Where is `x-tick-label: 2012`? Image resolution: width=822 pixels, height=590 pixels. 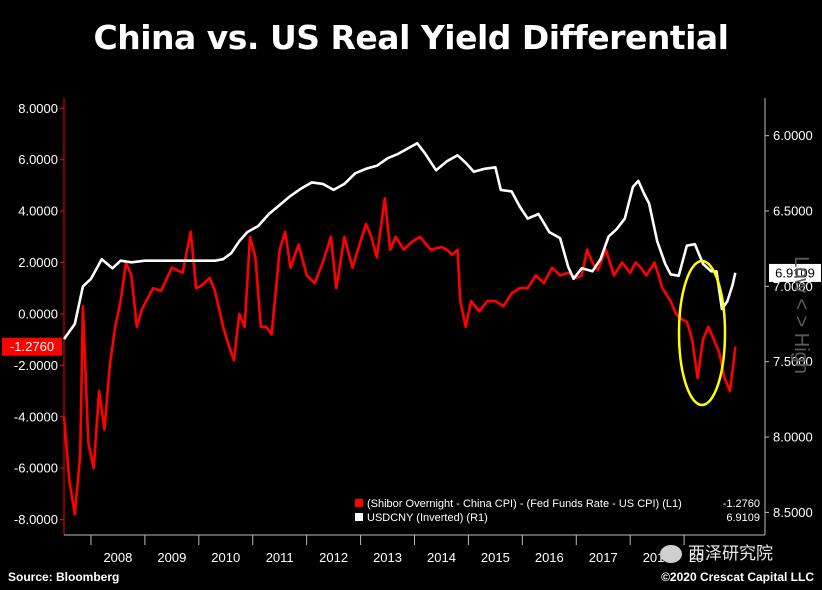 x-tick-label: 2012 is located at coordinates (333, 557).